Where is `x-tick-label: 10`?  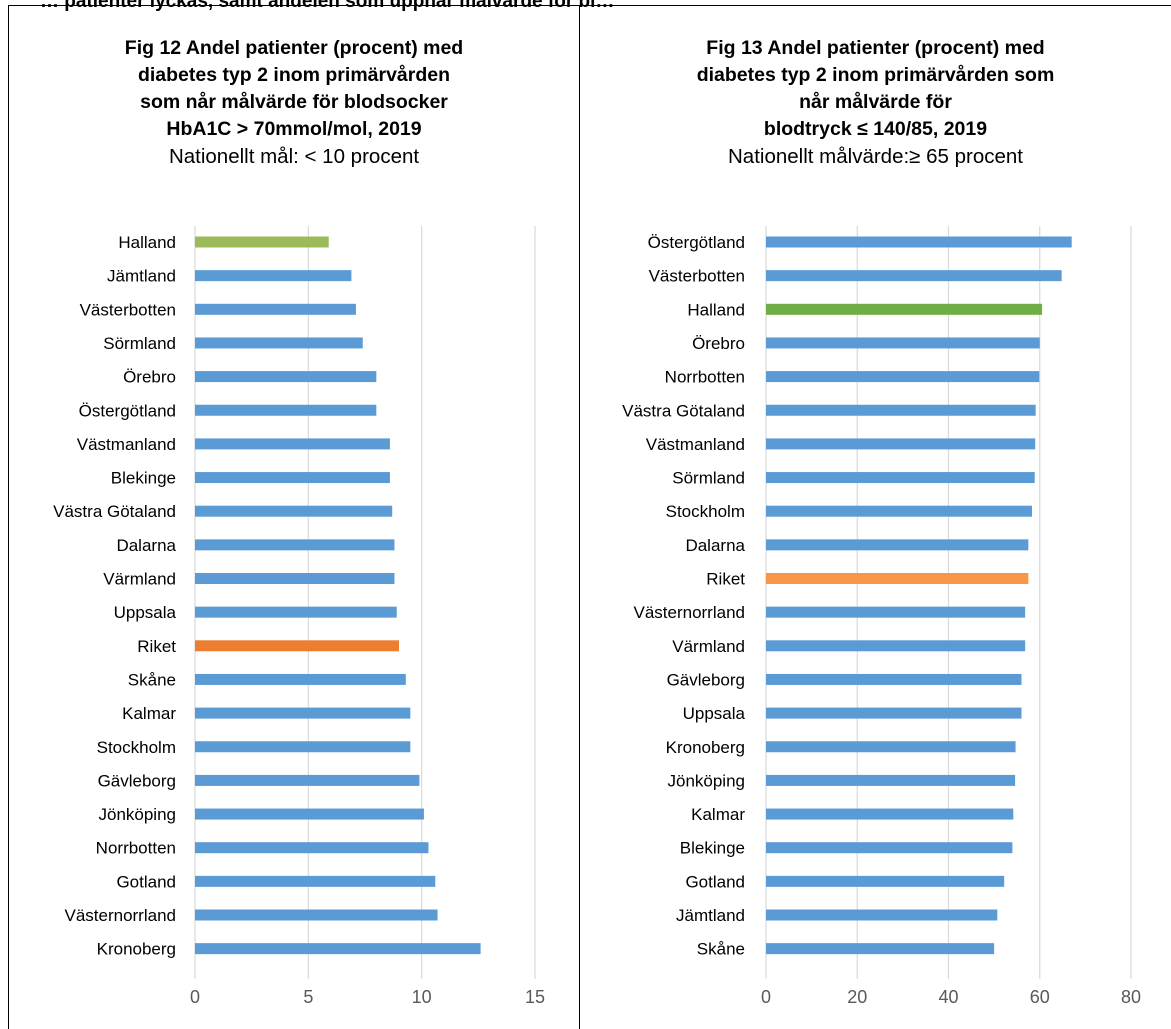 x-tick-label: 10 is located at coordinates (422, 997).